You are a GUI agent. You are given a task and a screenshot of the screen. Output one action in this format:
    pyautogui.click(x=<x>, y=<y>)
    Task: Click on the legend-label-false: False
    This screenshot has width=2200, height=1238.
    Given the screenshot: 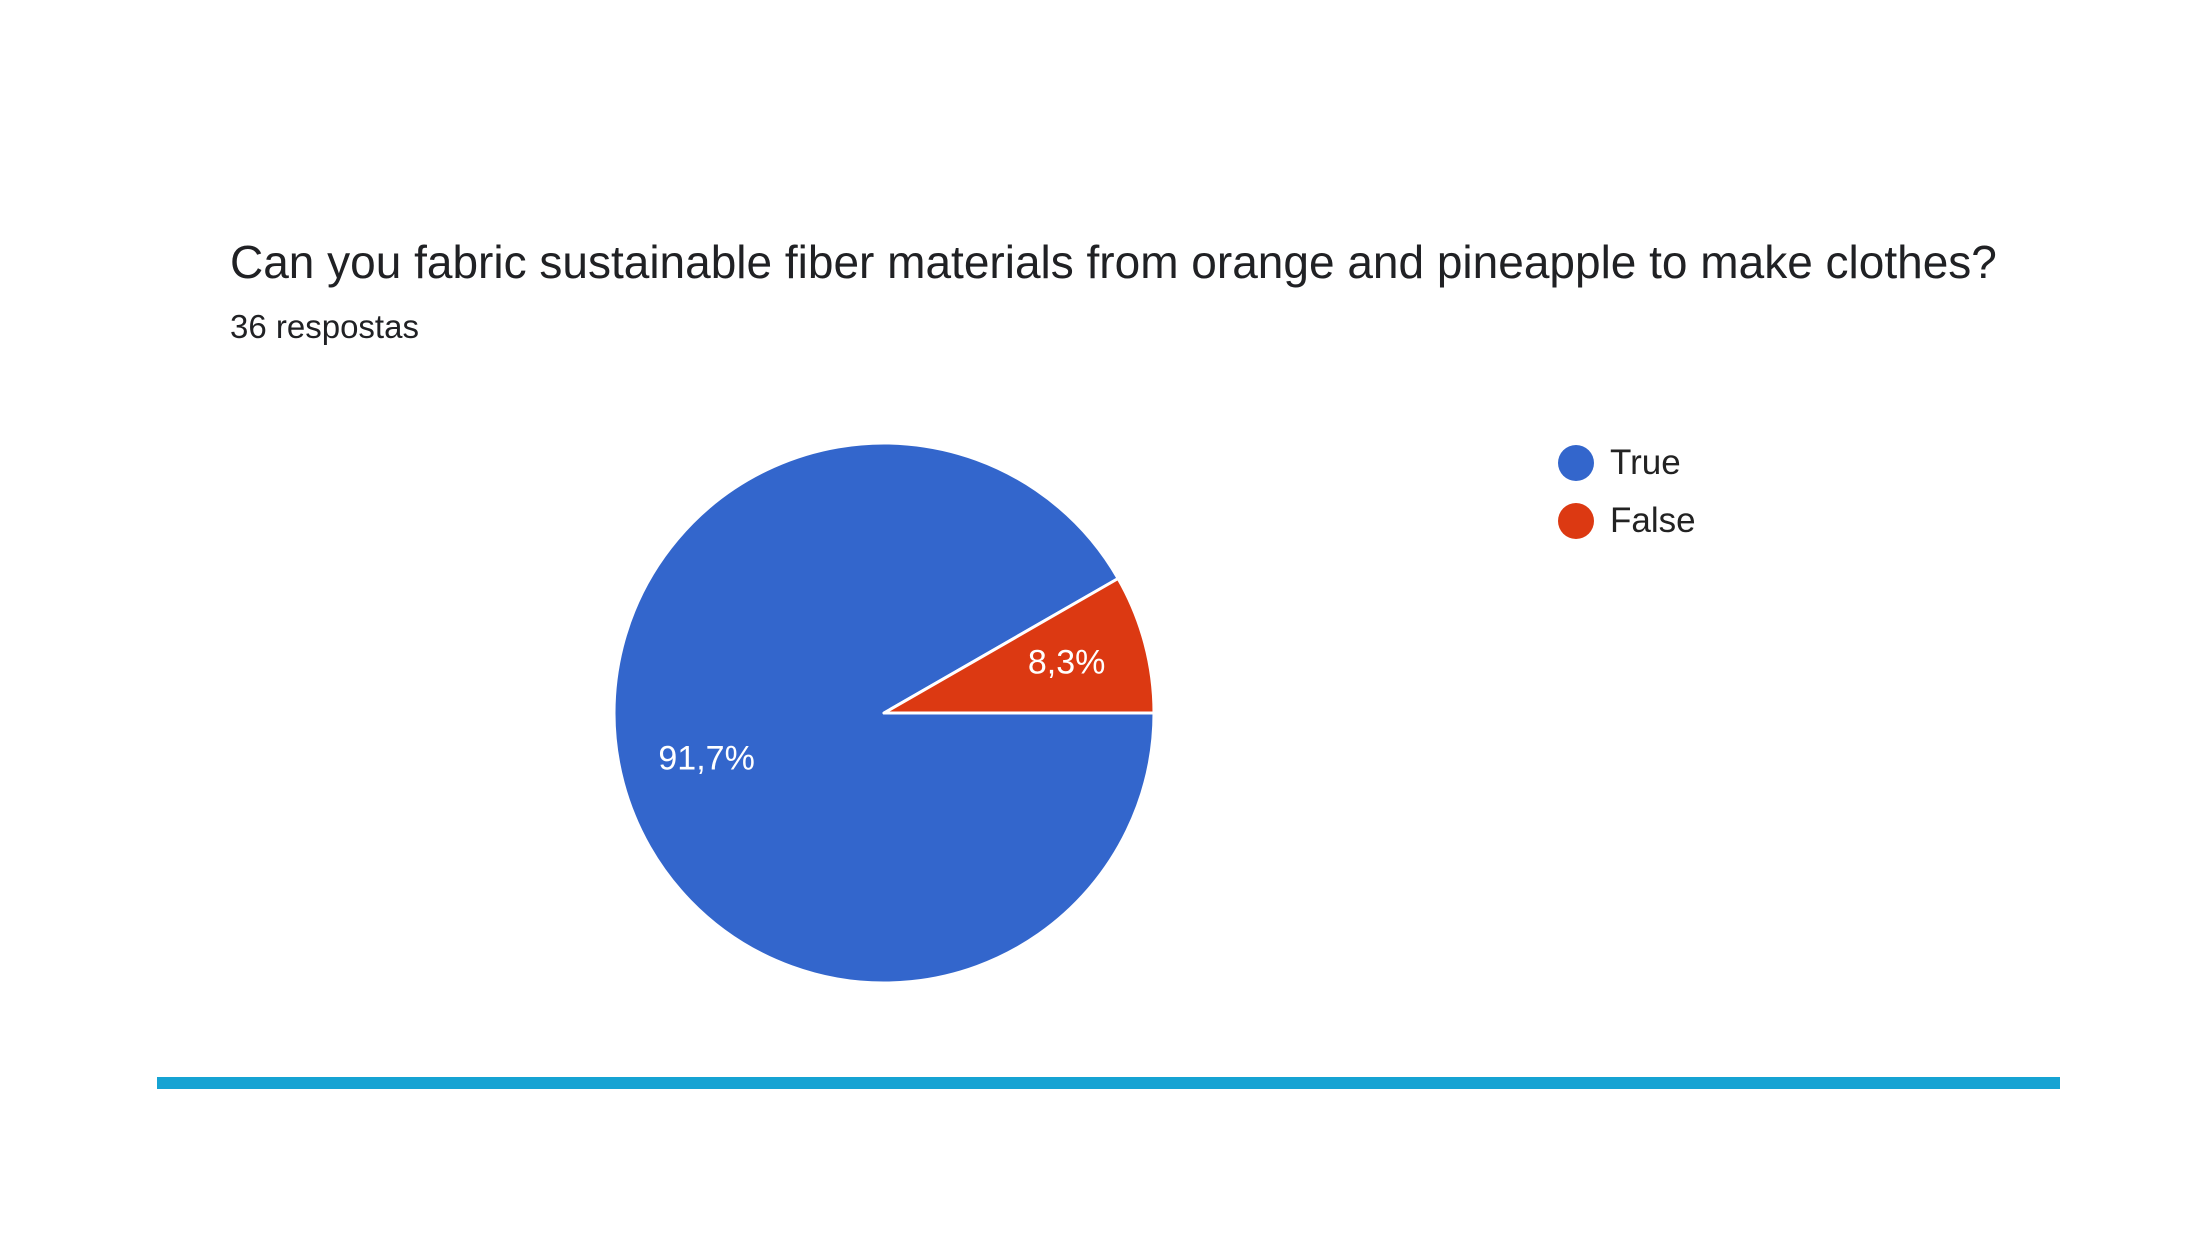 What is the action you would take?
    pyautogui.click(x=1653, y=520)
    